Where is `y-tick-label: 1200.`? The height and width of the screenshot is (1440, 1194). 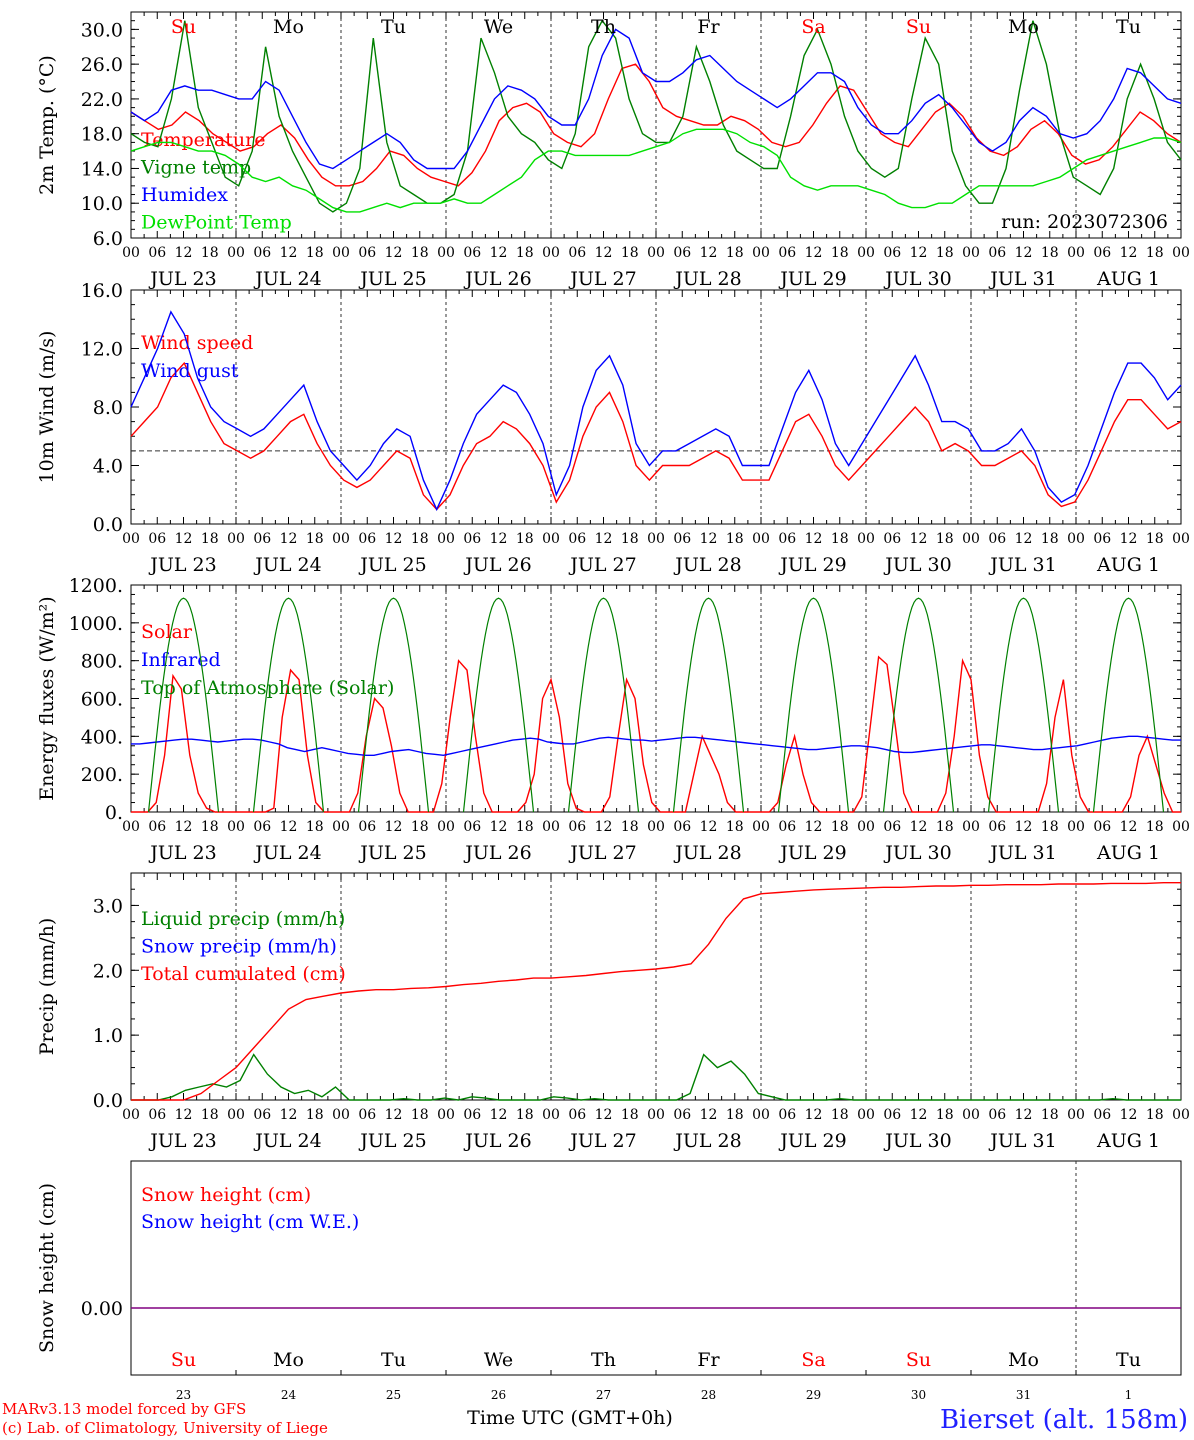 y-tick-label: 1200. is located at coordinates (96, 586).